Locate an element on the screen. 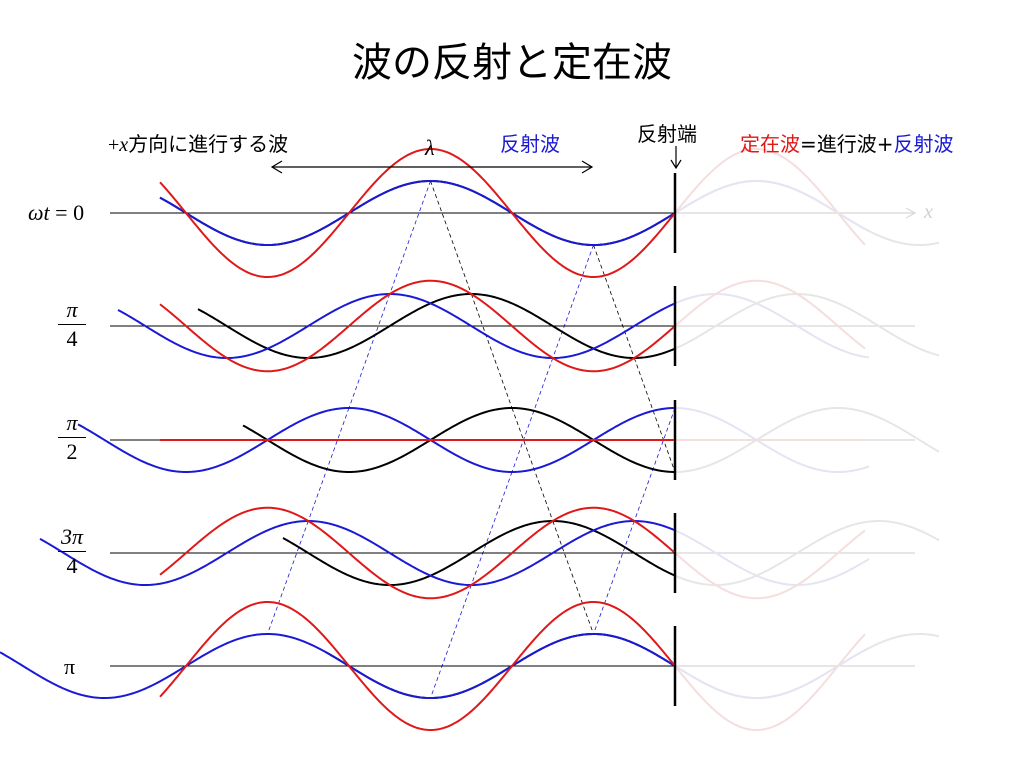  progressive-wave-term: 進行波 is located at coordinates (846, 144).